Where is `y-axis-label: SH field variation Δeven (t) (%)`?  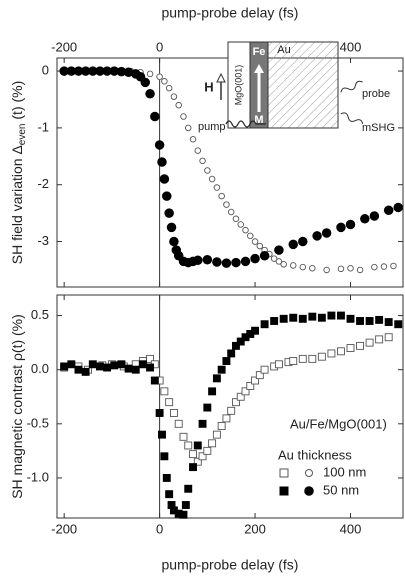 y-axis-label: SH field variation Δeven (t) (%) is located at coordinates (18, 173).